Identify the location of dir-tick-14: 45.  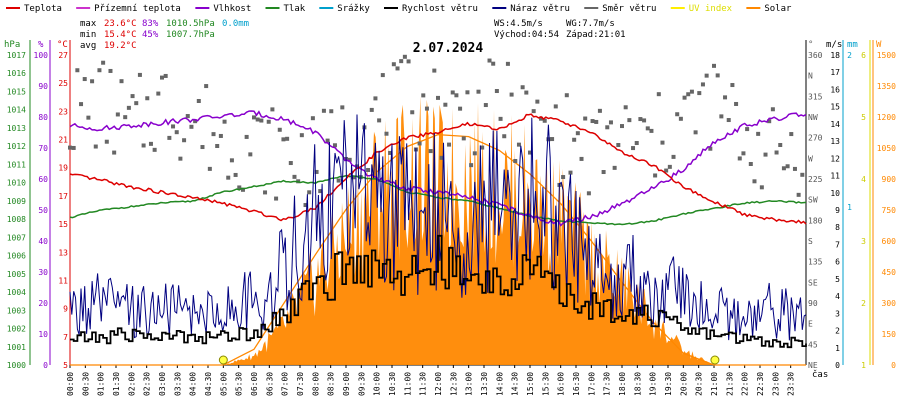
(813, 344).